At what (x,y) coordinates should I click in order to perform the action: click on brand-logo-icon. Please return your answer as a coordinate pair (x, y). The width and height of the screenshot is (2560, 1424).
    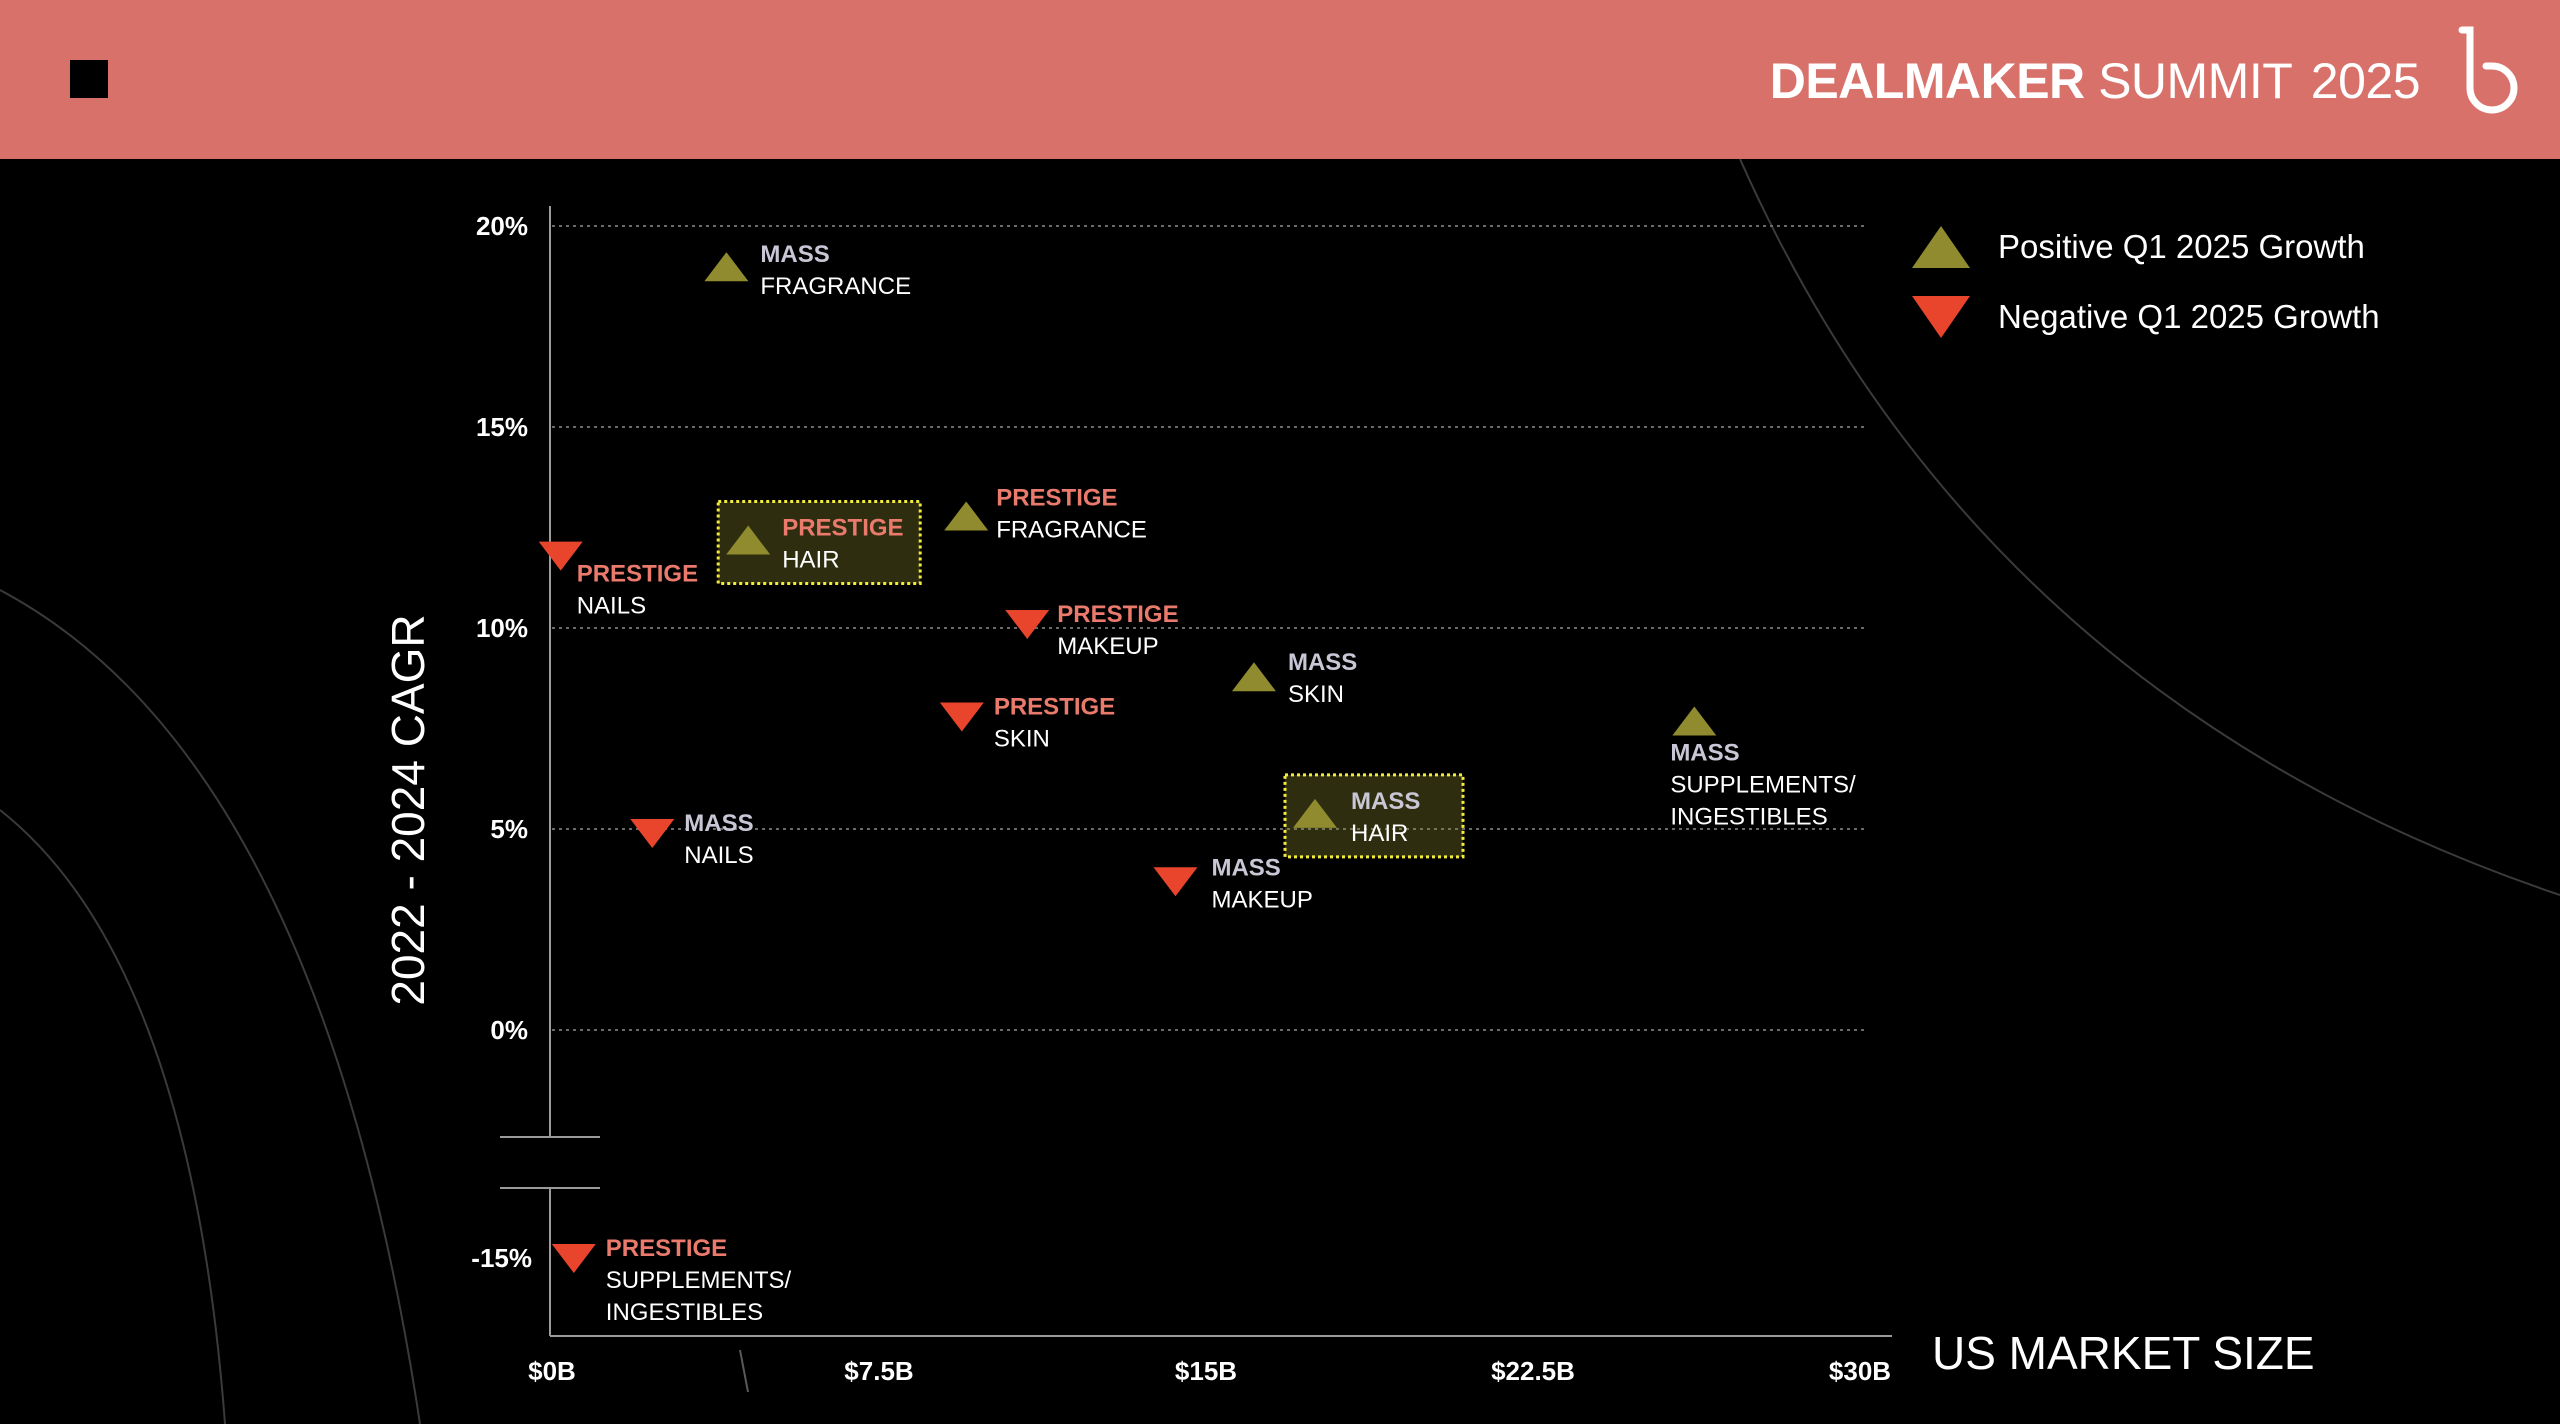
    Looking at the image, I should click on (2488, 70).